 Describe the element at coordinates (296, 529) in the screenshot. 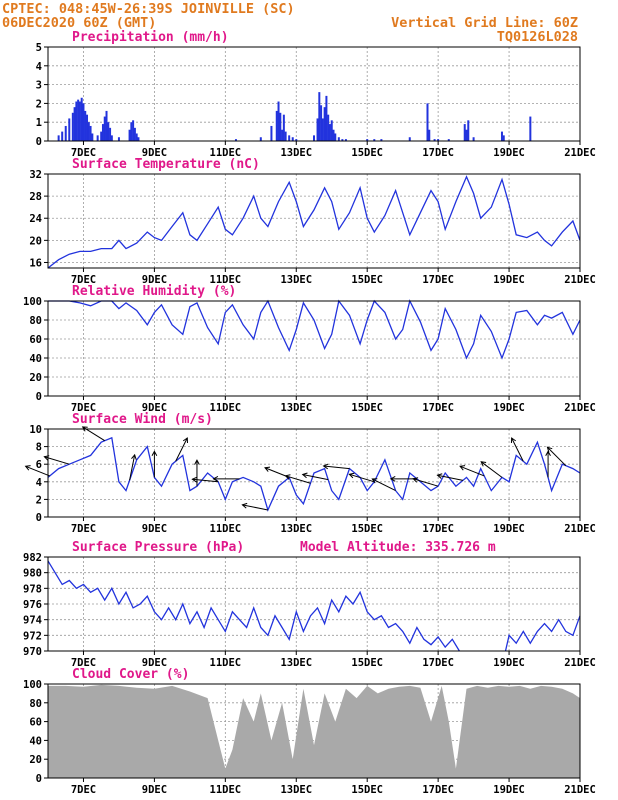

I see `surface-wind-xtick-label: 13DEC` at that location.